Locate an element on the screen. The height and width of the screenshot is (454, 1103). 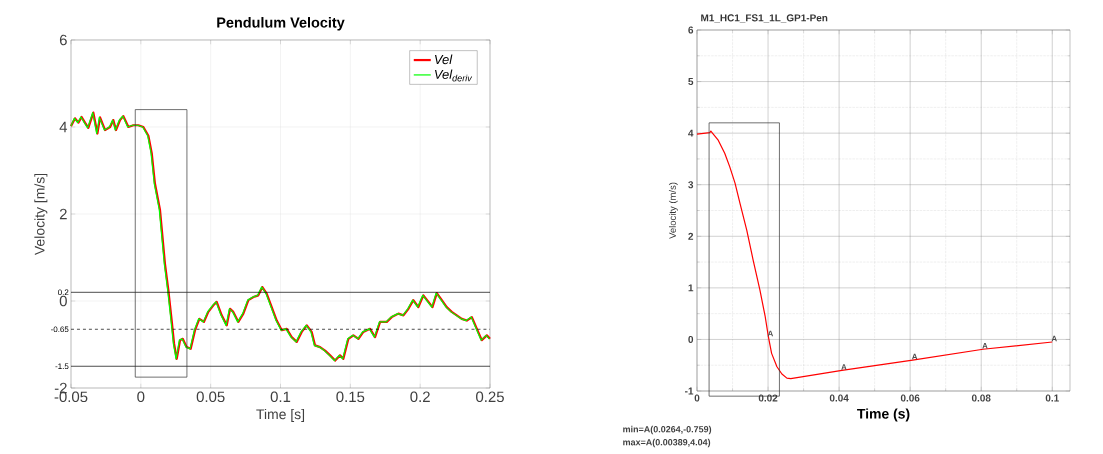
x-axis-title: Time [s] is located at coordinates (280, 415).